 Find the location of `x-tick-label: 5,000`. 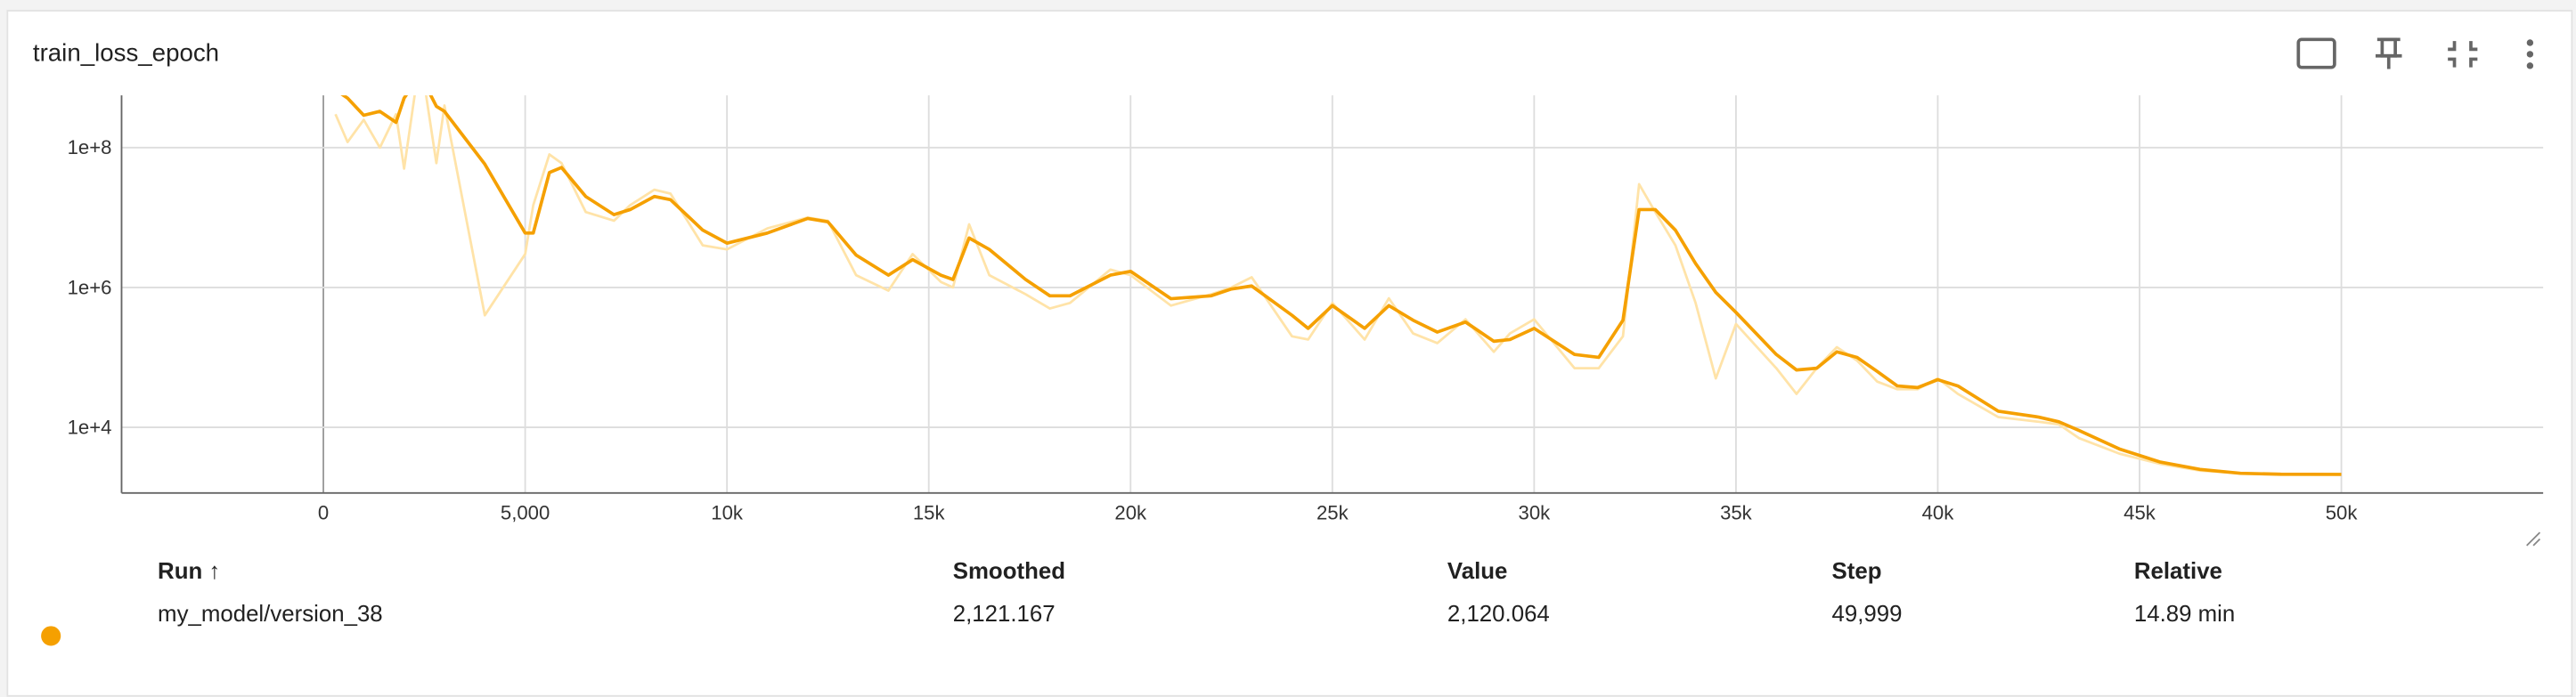

x-tick-label: 5,000 is located at coordinates (526, 512).